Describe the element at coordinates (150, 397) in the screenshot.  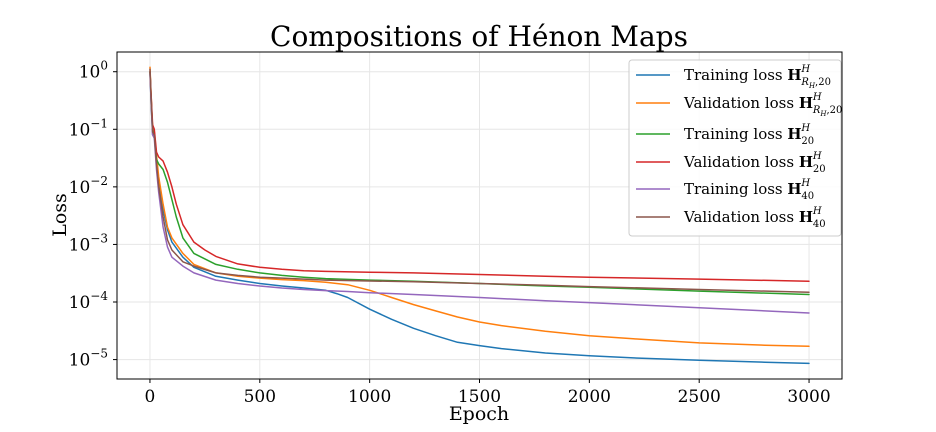
I see `x-tick-label: 0` at that location.